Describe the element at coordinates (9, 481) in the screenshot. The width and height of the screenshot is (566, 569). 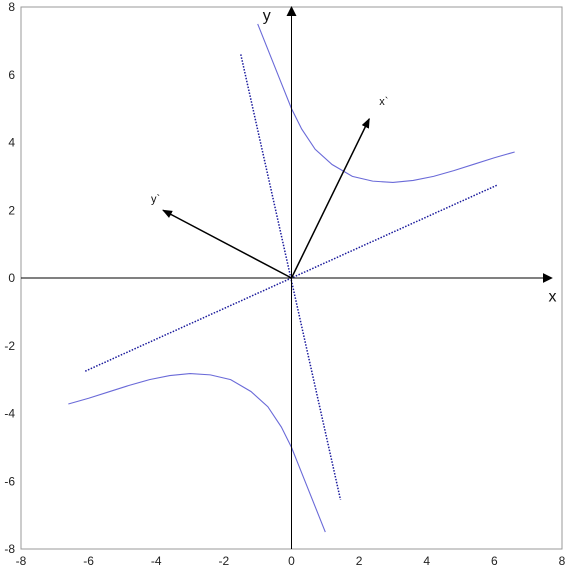
I see `y-tick-label: -6` at that location.